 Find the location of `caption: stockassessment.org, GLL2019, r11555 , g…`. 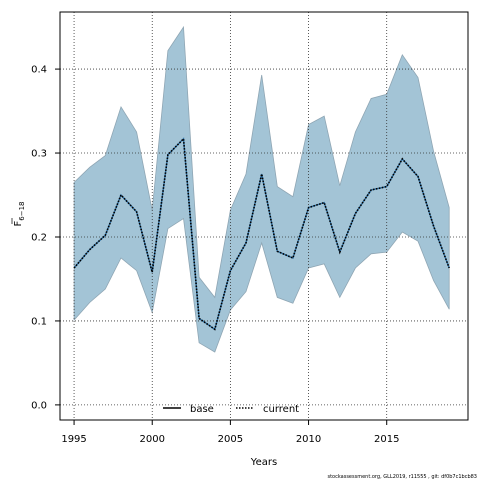

caption: stockassessment.org, GLL2019, r11555 , g… is located at coordinates (402, 477).